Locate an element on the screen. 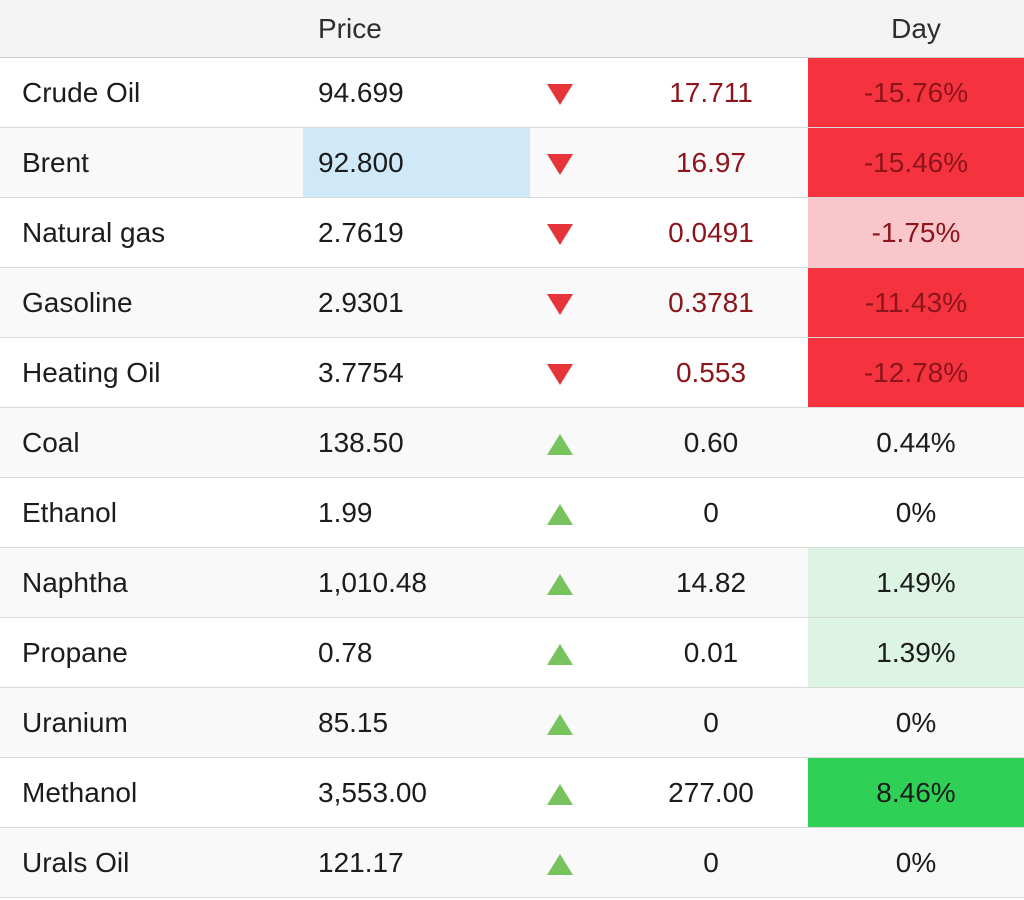 This screenshot has height=900, width=1024. commodity-row: Crude Oil 94.699 17.711 -15.76% is located at coordinates (512, 92).